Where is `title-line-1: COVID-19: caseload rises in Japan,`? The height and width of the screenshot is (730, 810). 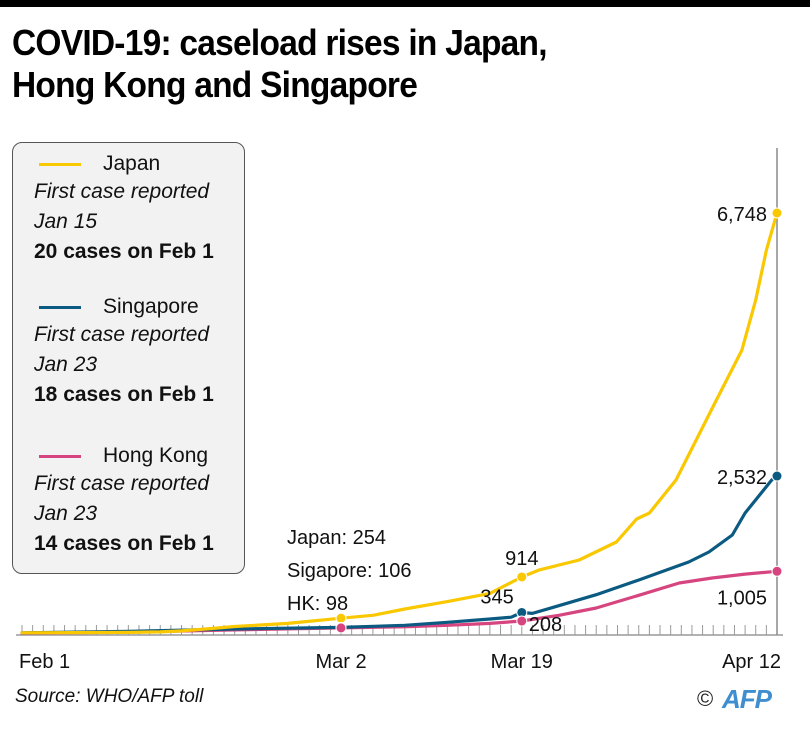 title-line-1: COVID-19: caseload rises in Japan, is located at coordinates (280, 42).